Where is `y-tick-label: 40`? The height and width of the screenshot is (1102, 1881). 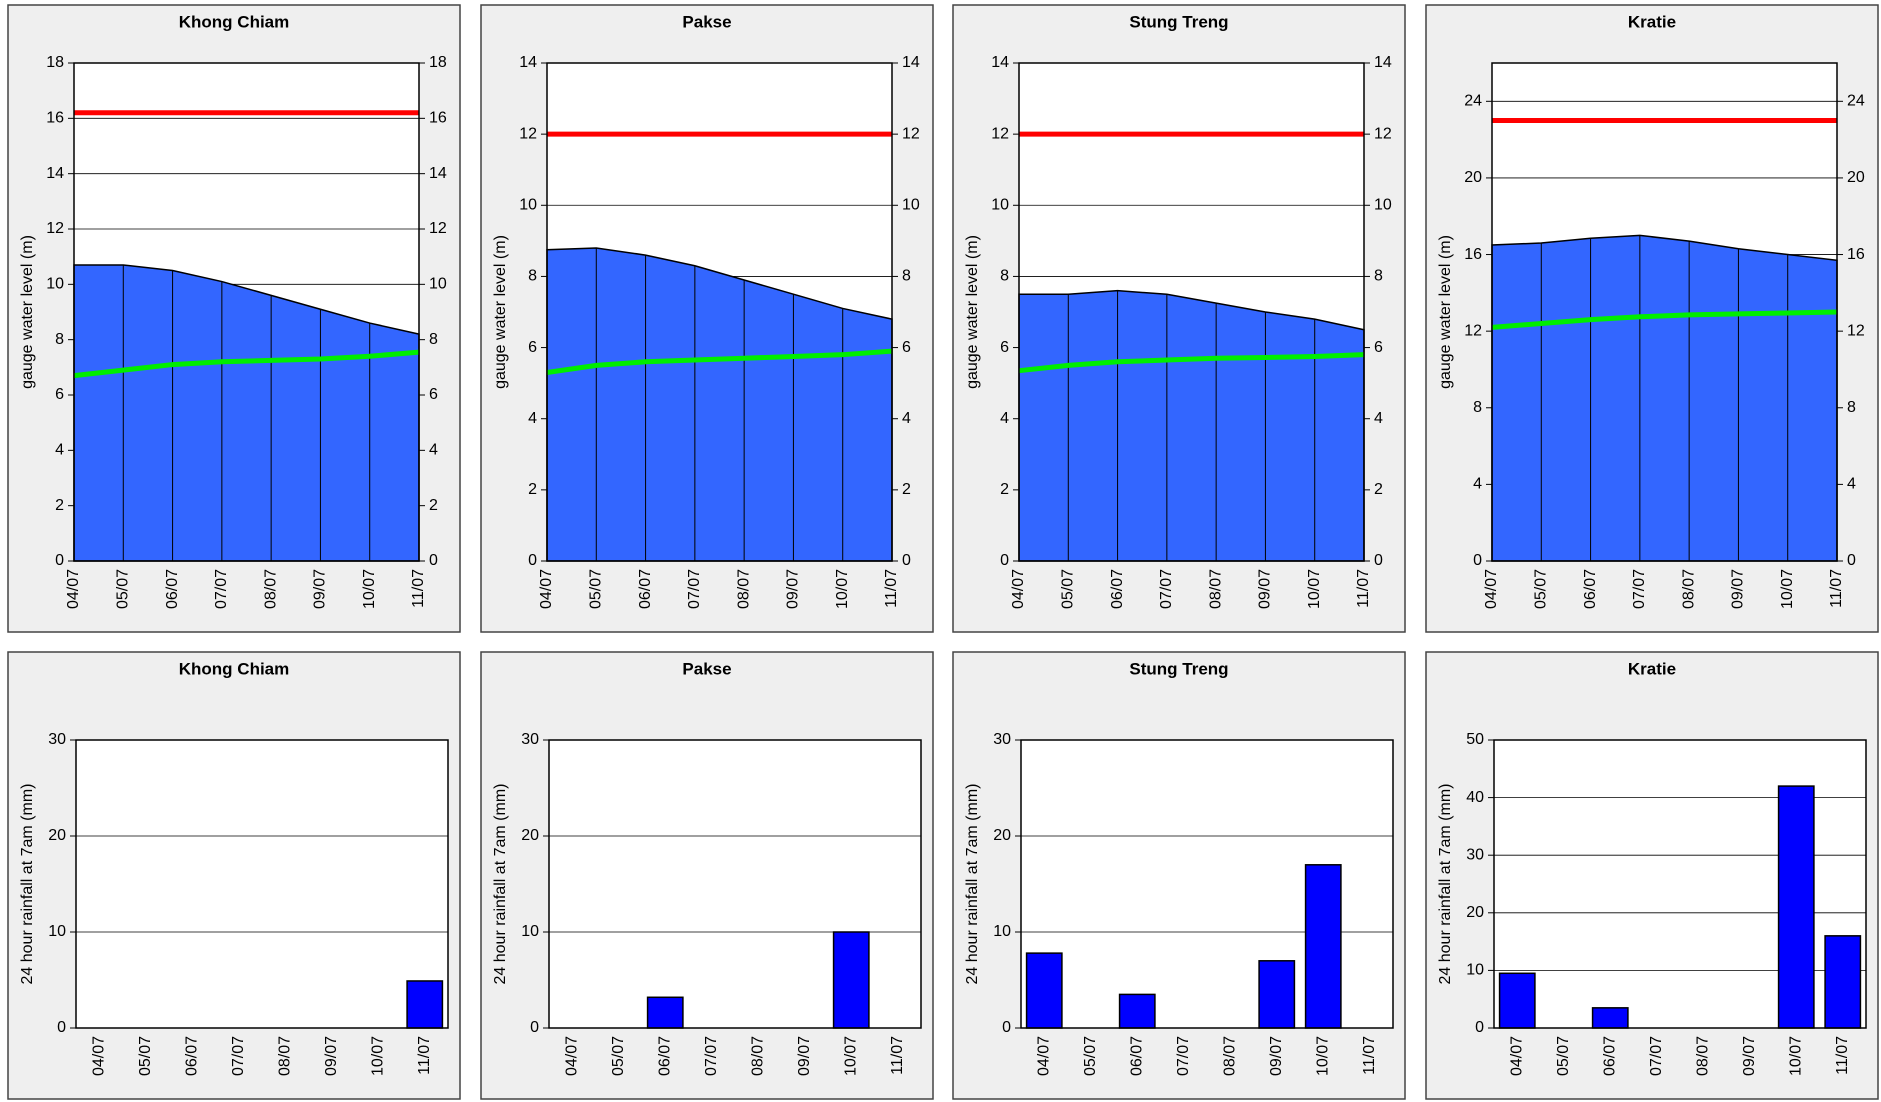
y-tick-label: 40 is located at coordinates (1475, 797).